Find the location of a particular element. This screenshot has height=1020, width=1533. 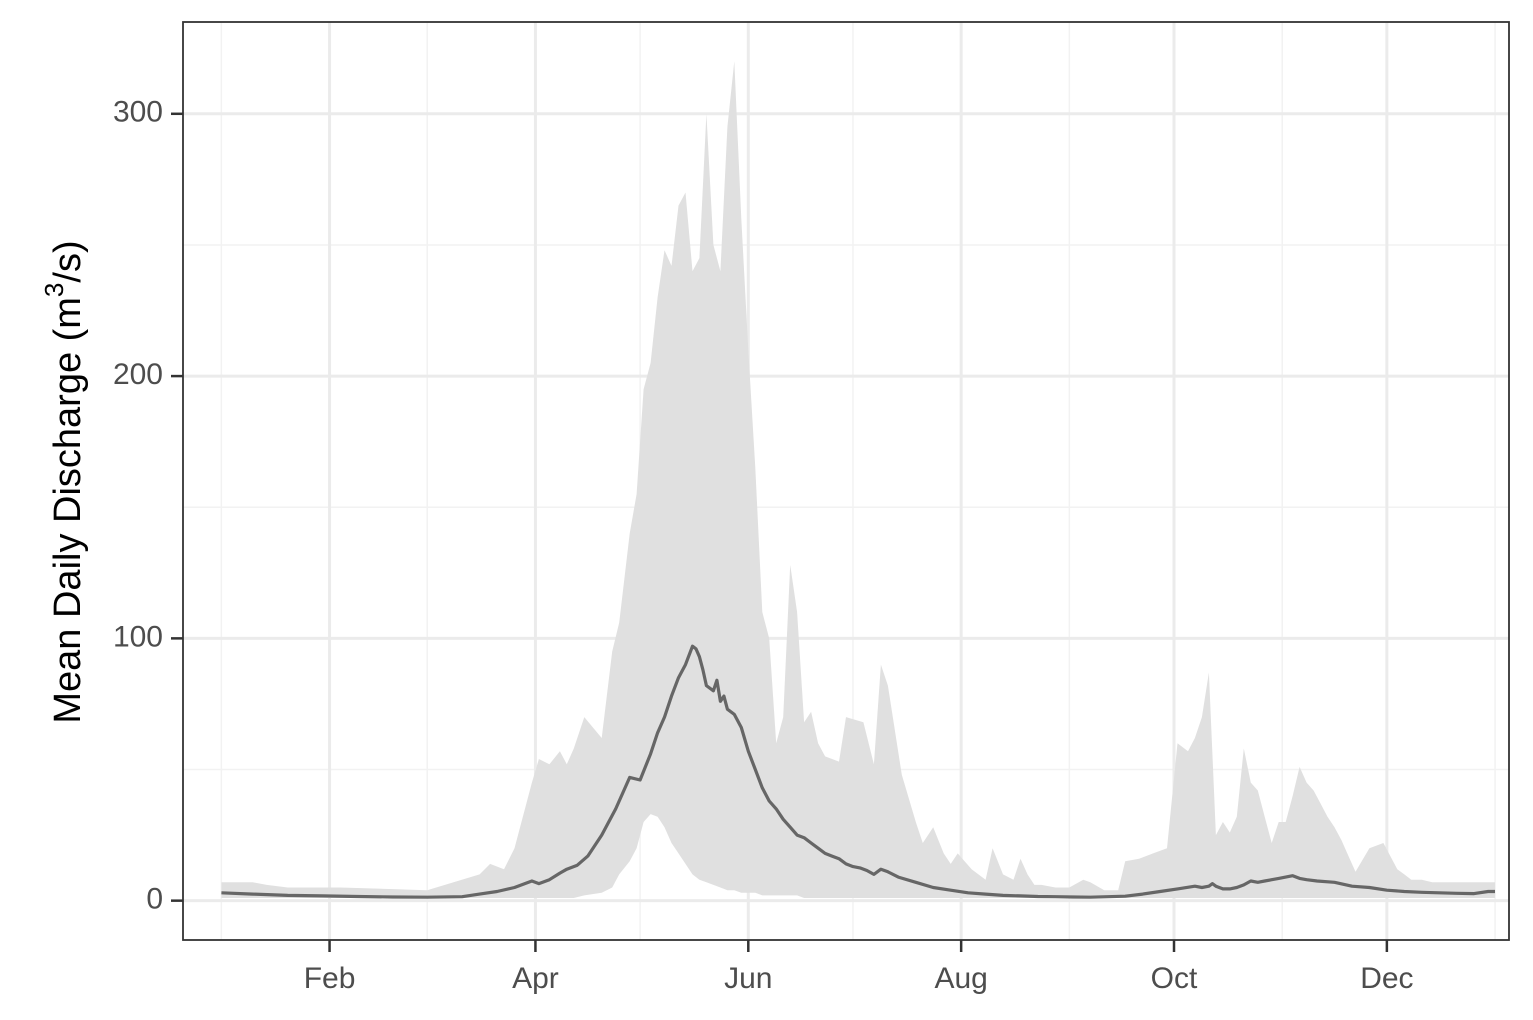

x-tick-label: Apr is located at coordinates (535, 978).